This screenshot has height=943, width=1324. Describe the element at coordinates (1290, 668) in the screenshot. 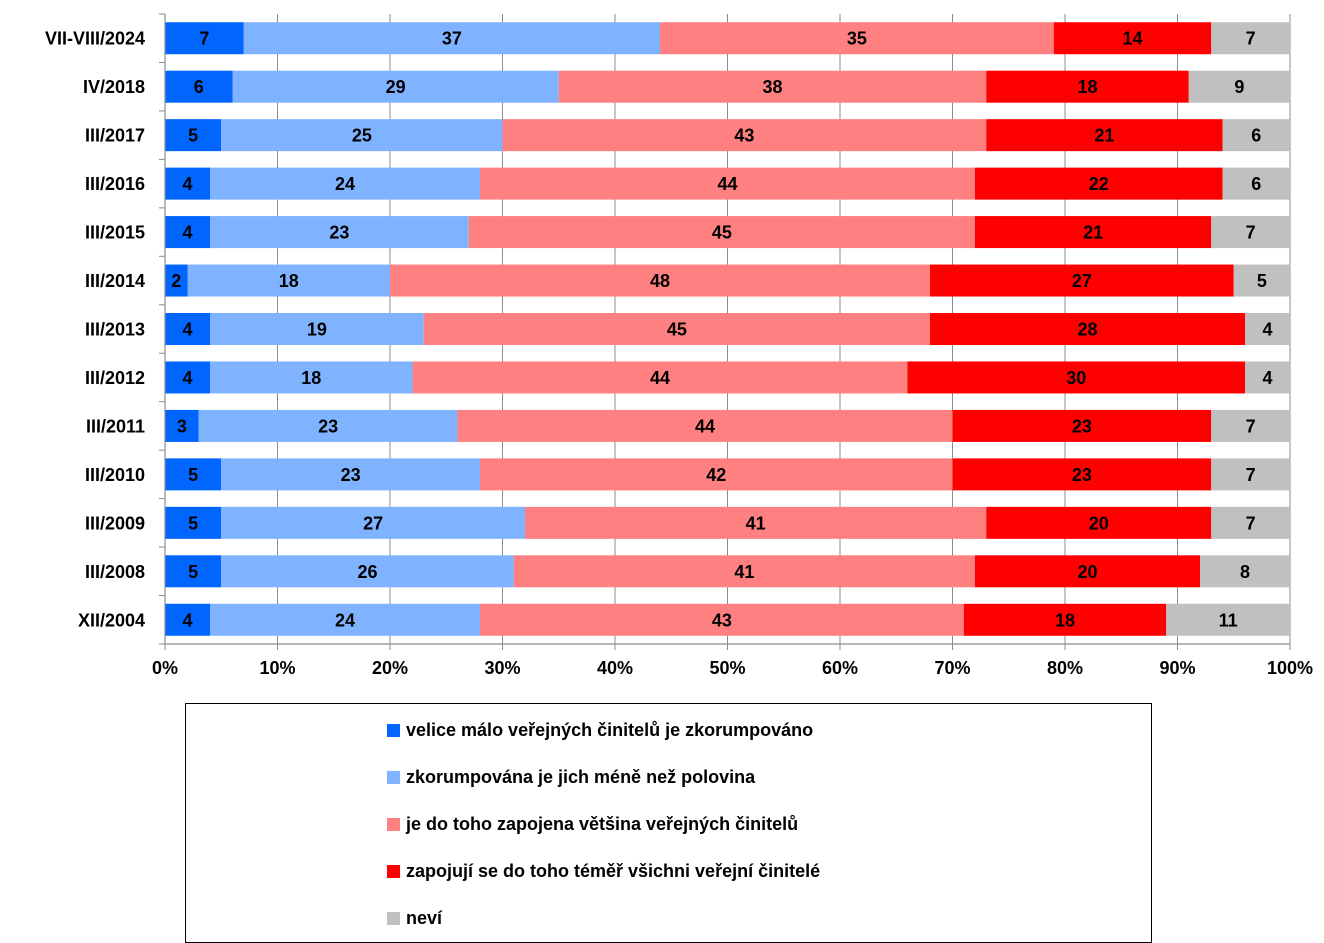

I see `x-tick-label: 100%` at that location.